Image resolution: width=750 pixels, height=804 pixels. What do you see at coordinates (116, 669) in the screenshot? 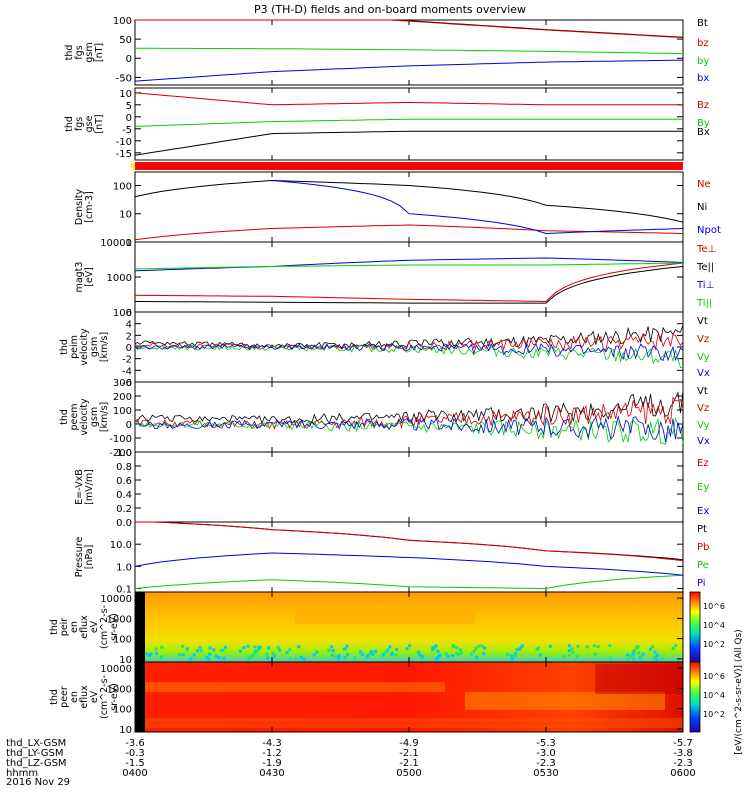
I see `y-tick-label: 10000` at bounding box center [116, 669].